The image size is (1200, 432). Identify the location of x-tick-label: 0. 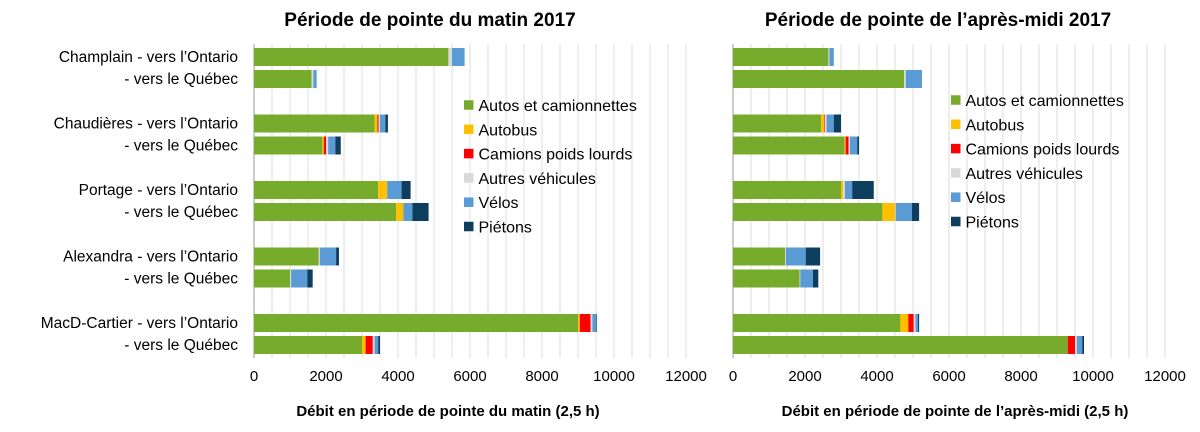
(254, 376).